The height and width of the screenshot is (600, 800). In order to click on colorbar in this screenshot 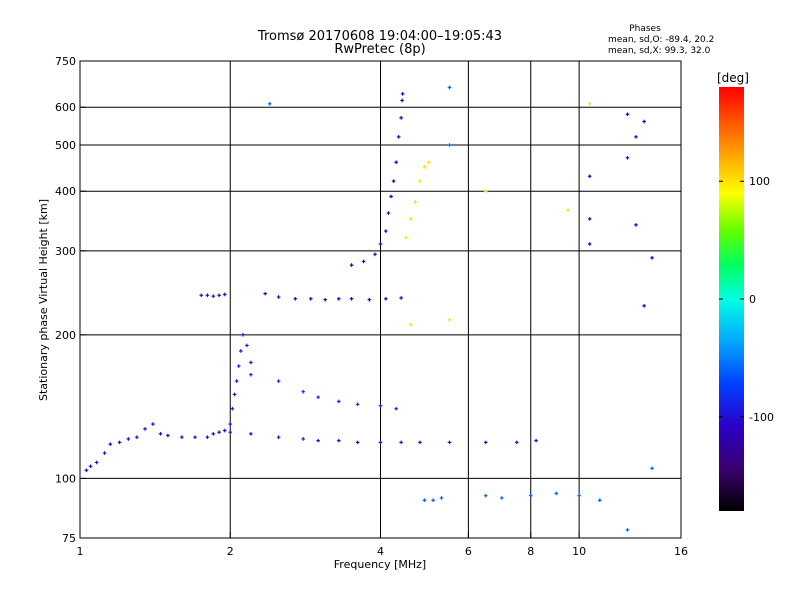, I will do `click(731, 299)`.